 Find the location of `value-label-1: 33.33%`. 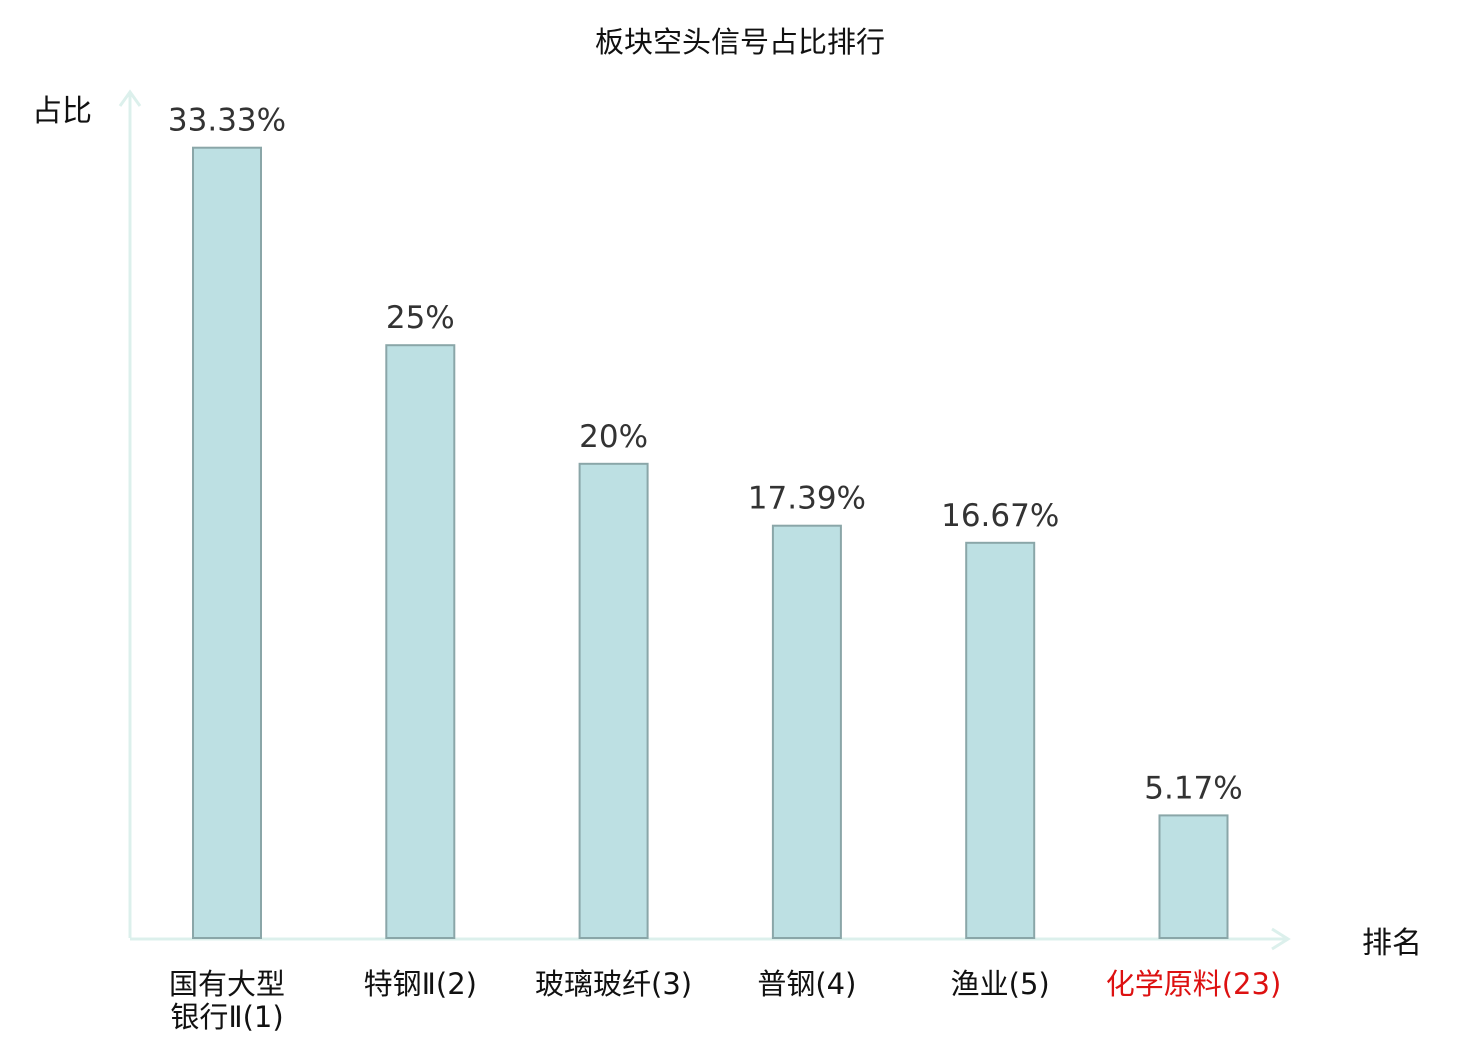

value-label-1: 33.33% is located at coordinates (227, 121).